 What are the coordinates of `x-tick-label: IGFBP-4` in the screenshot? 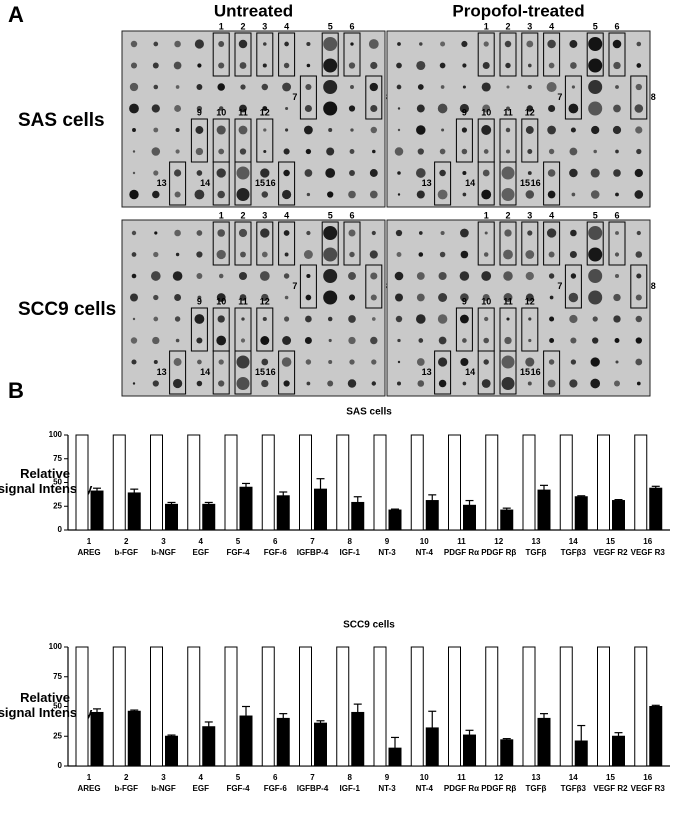 It's located at (313, 552).